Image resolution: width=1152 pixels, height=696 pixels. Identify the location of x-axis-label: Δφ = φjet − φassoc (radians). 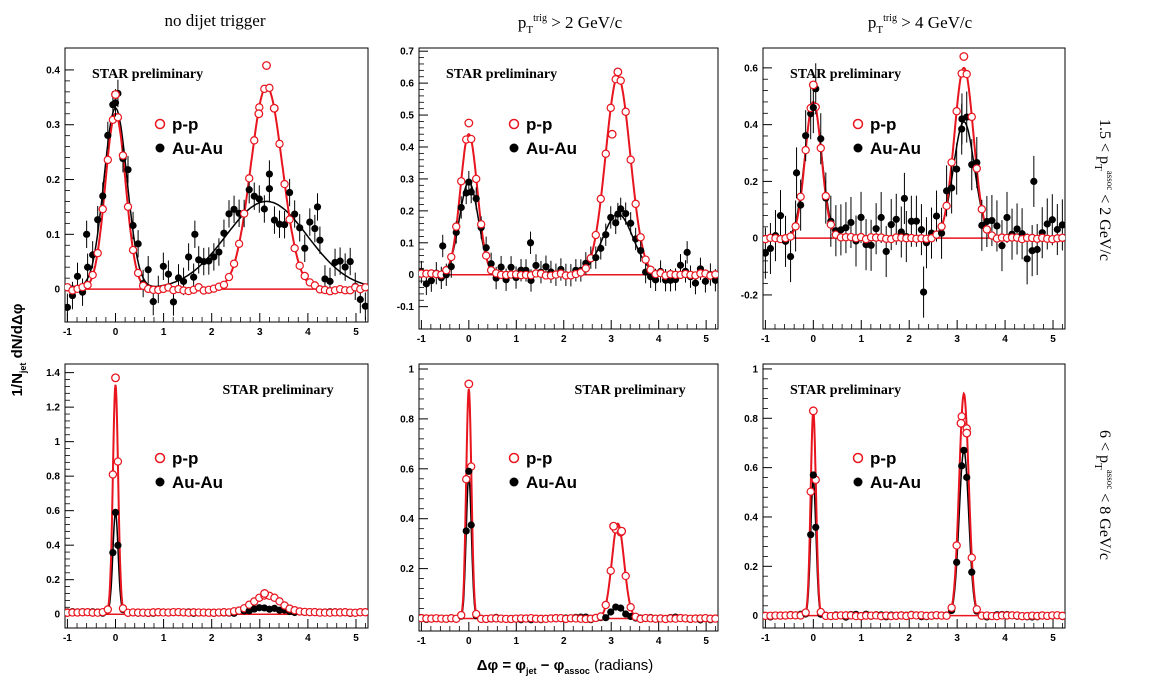
(565, 666).